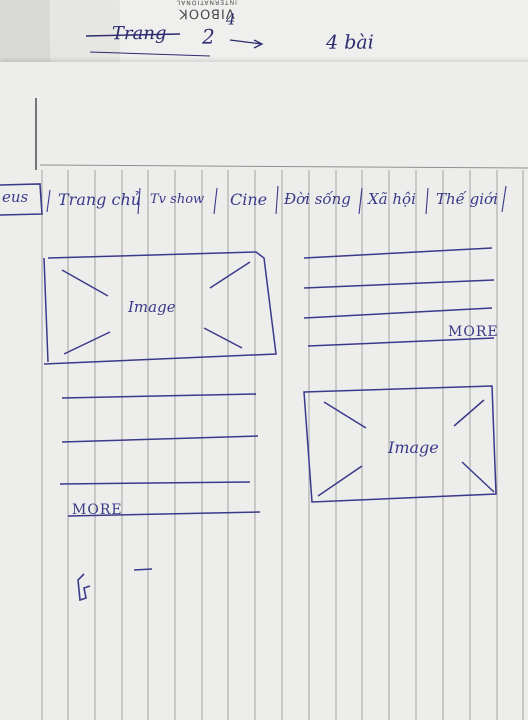 The height and width of the screenshot is (720, 528). Describe the element at coordinates (467, 199) in the screenshot. I see `nav-item-the-gioi: Thế giới` at that location.